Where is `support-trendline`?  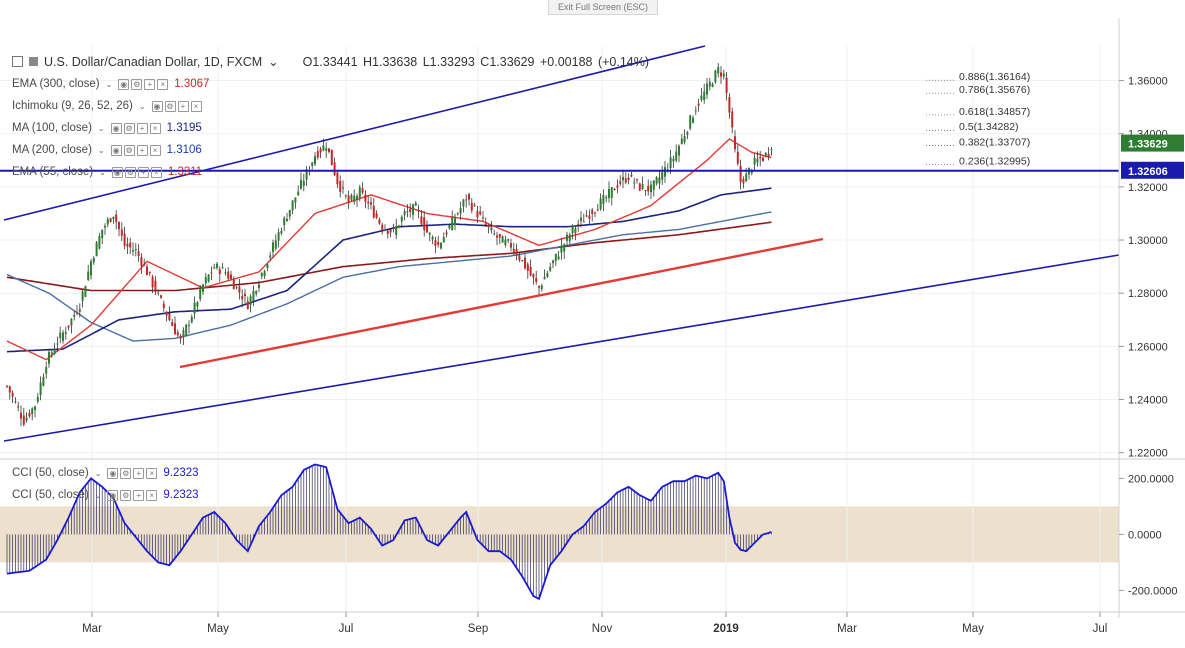
support-trendline is located at coordinates (501, 303).